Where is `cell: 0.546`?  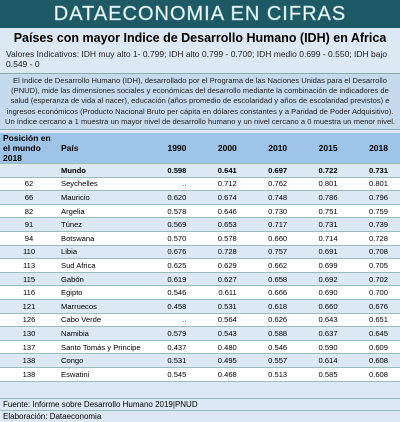
cell: 0.546 is located at coordinates (274, 347).